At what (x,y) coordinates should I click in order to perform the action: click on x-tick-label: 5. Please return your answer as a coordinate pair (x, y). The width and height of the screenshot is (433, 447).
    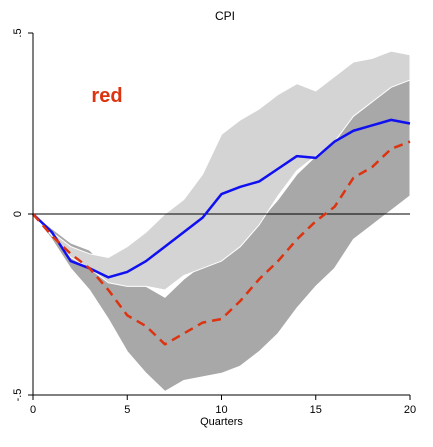
    Looking at the image, I should click on (127, 410).